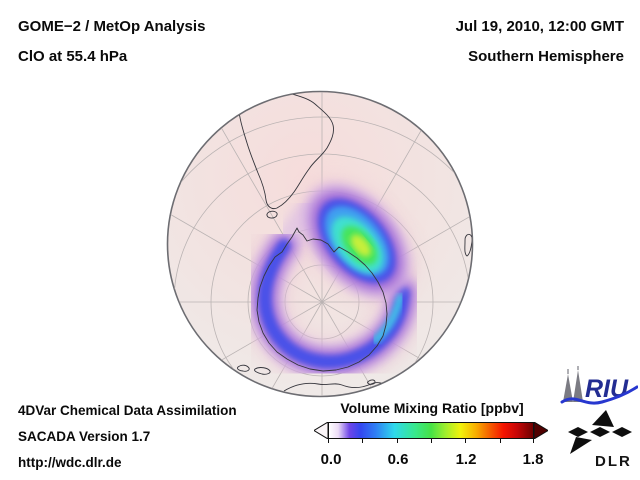 Image resolution: width=640 pixels, height=480 pixels. What do you see at coordinates (539, 26) in the screenshot?
I see `datetime-label: Jul 19, 2010, 12:00 GMT` at bounding box center [539, 26].